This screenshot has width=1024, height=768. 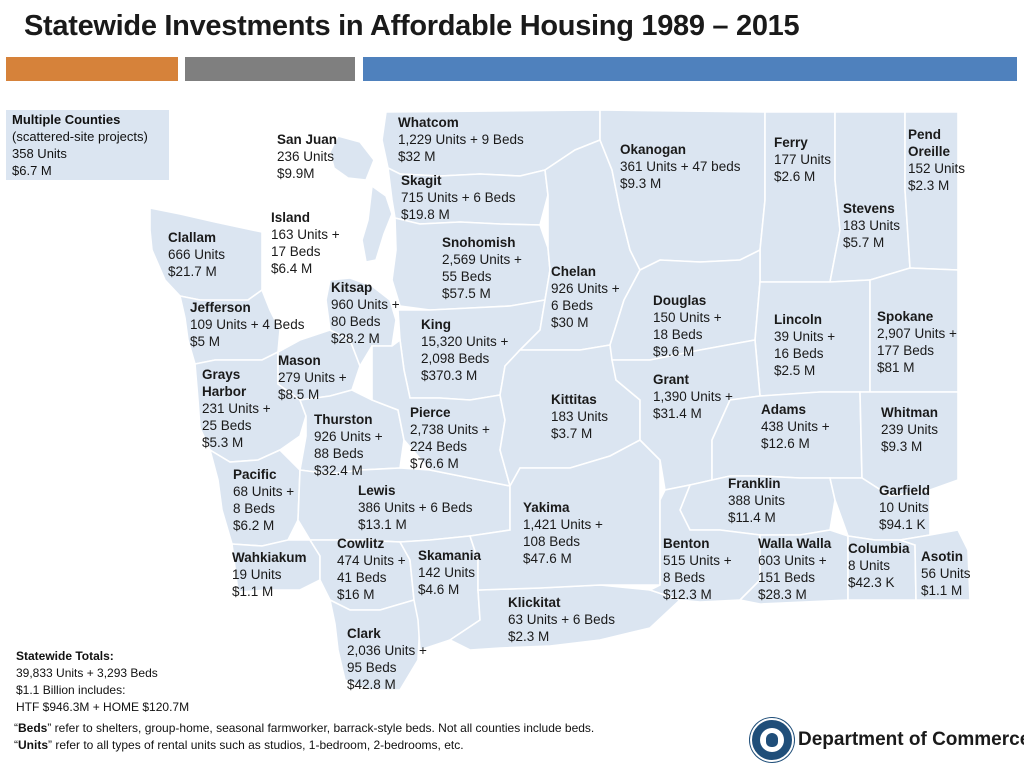 I want to click on label-whatcom: Whatcom 1,229 Units + 9 Beds $32 M, so click(x=461, y=139).